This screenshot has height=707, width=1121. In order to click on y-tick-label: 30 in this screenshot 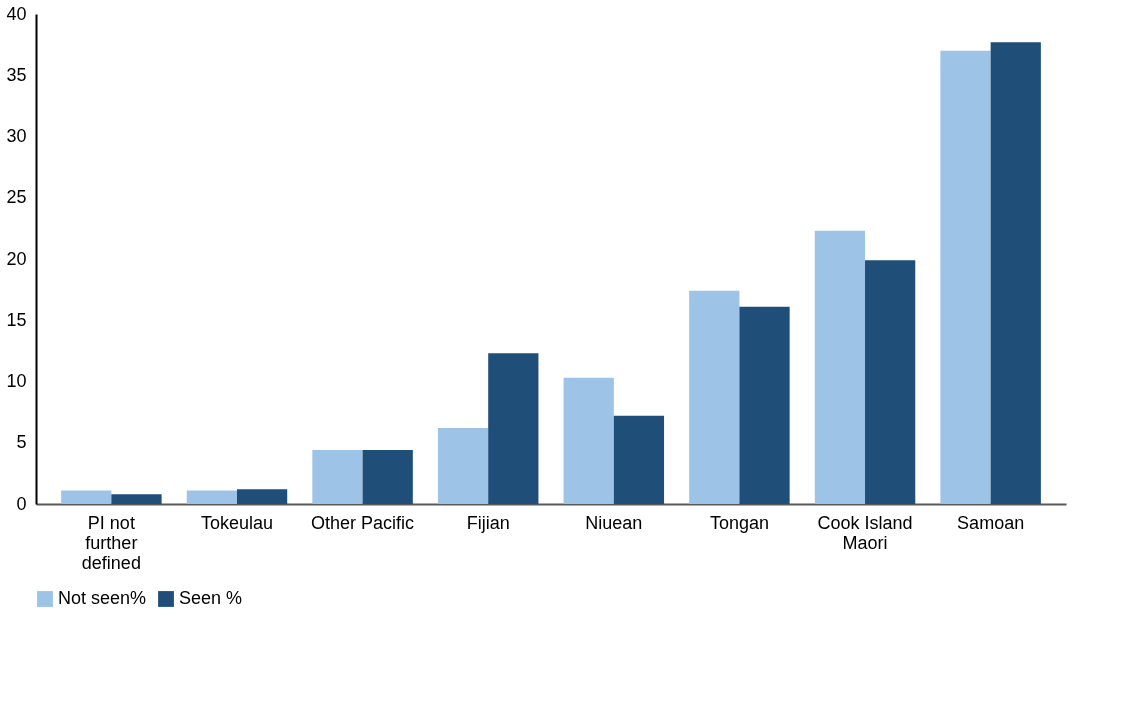, I will do `click(16, 136)`.